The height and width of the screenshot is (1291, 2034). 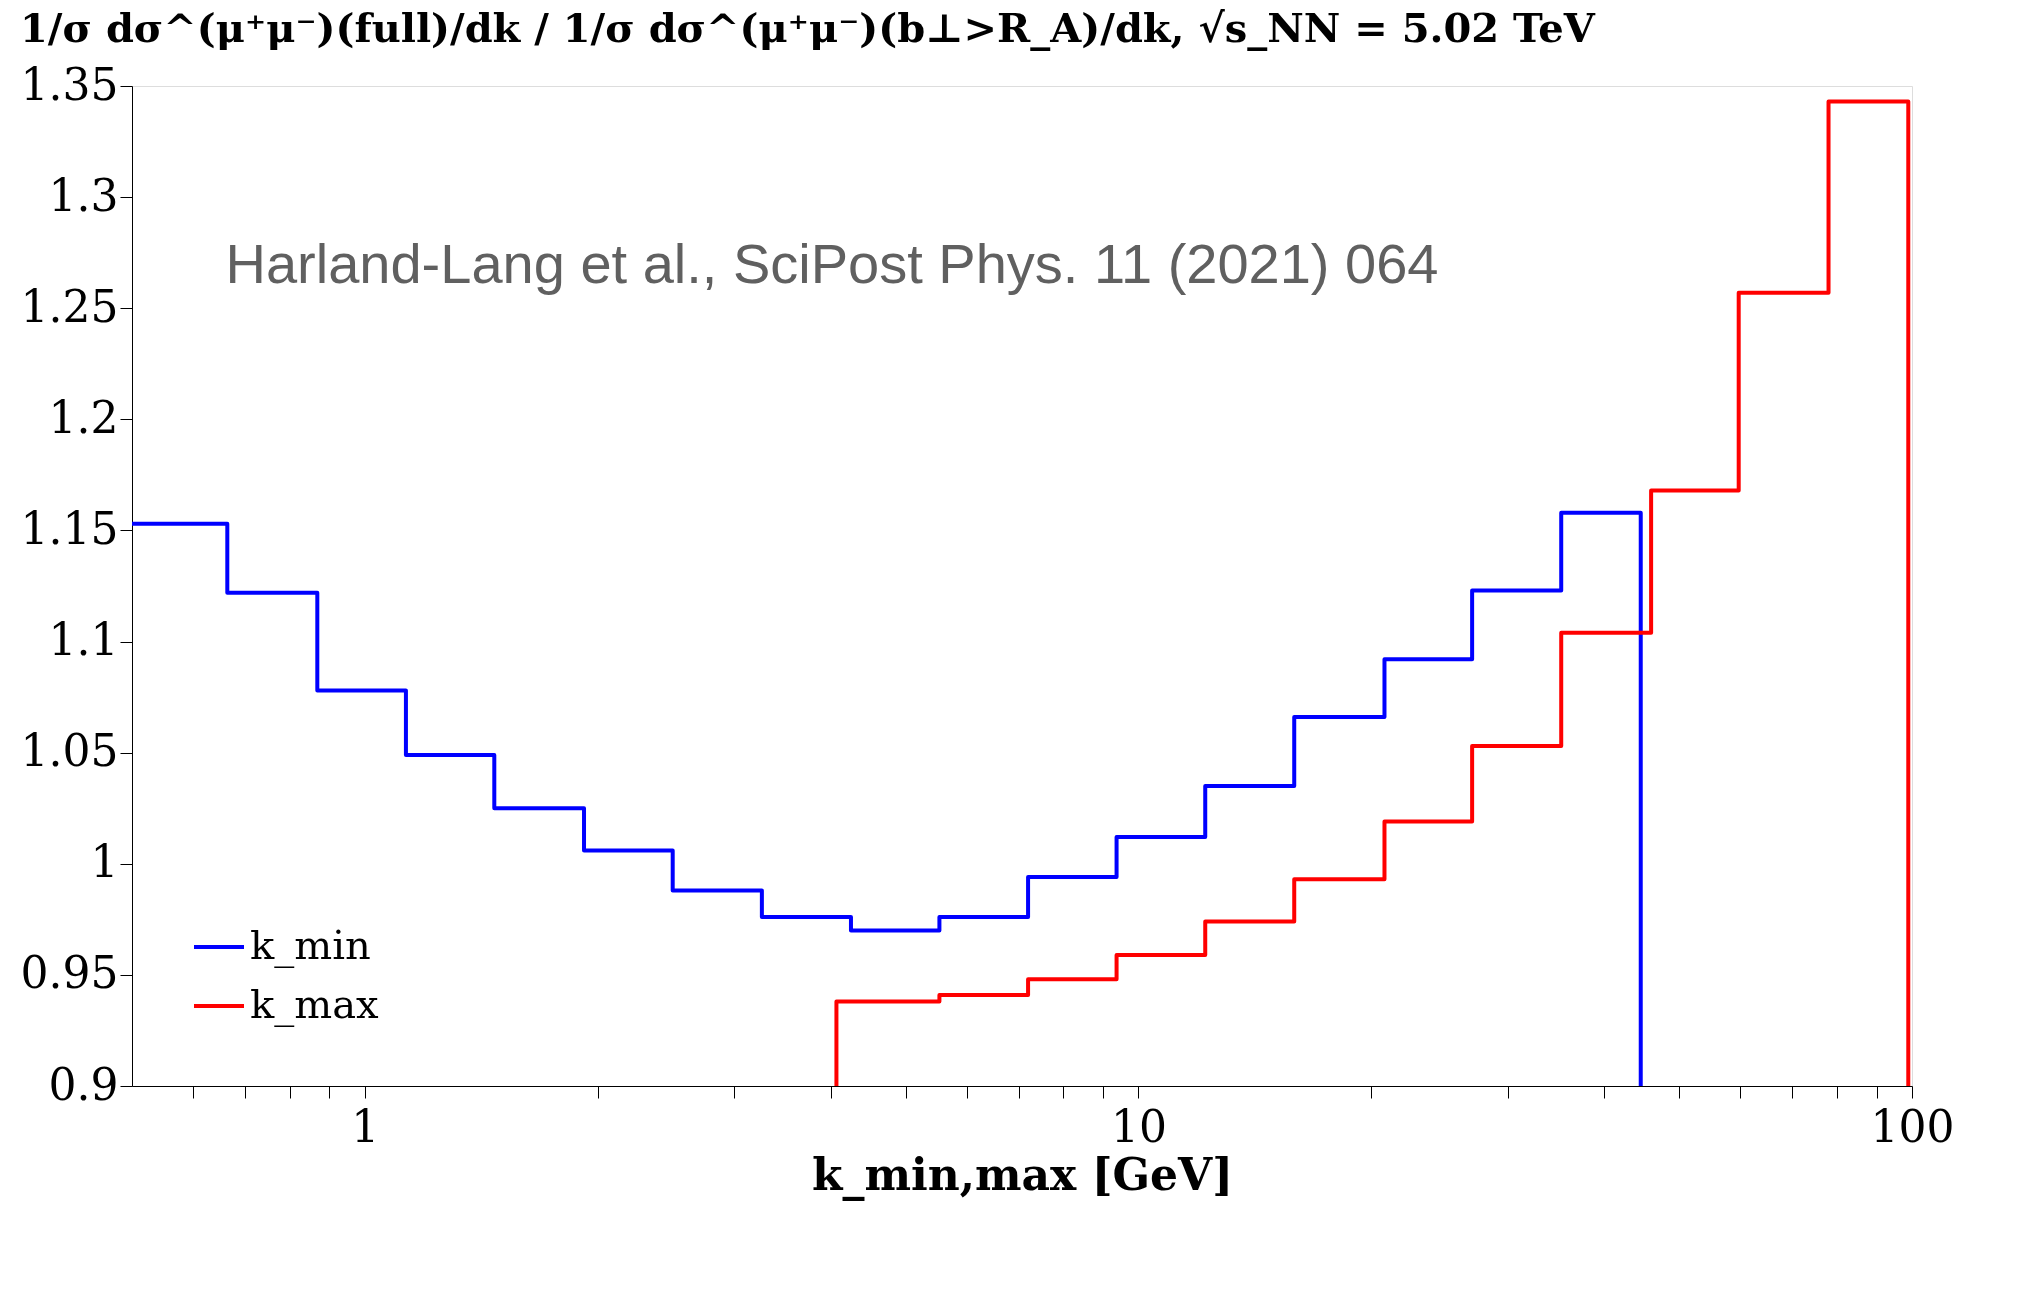 What do you see at coordinates (83, 1084) in the screenshot?
I see `y-tick-label: 0.9` at bounding box center [83, 1084].